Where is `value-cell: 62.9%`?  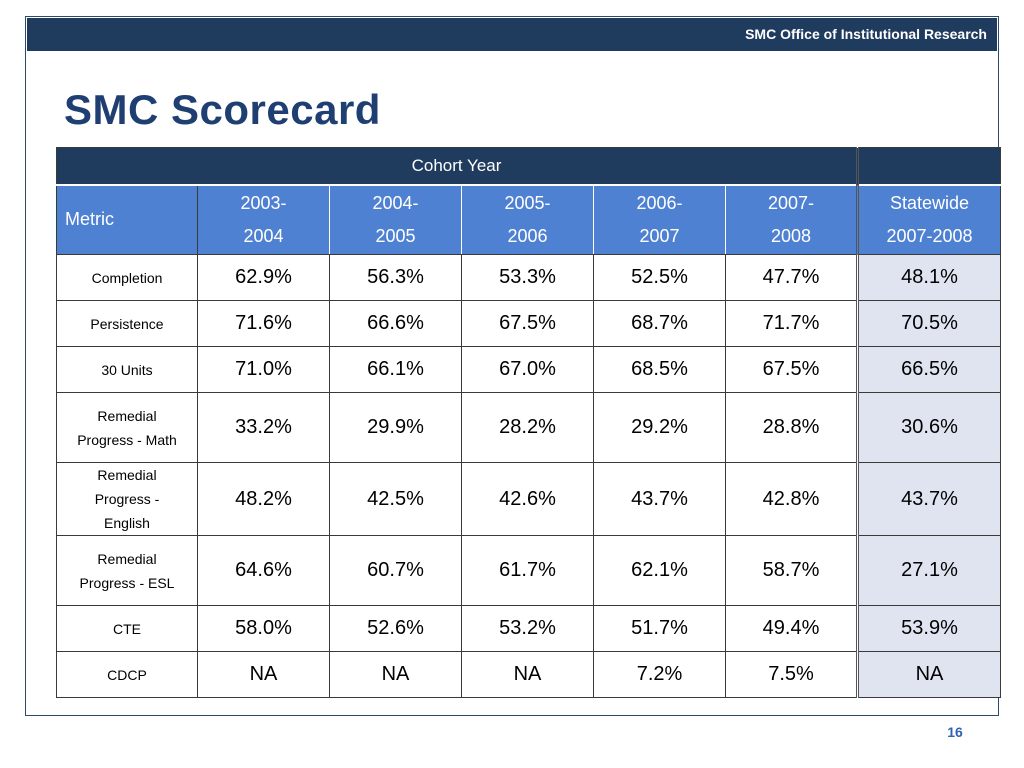 value-cell: 62.9% is located at coordinates (263, 277).